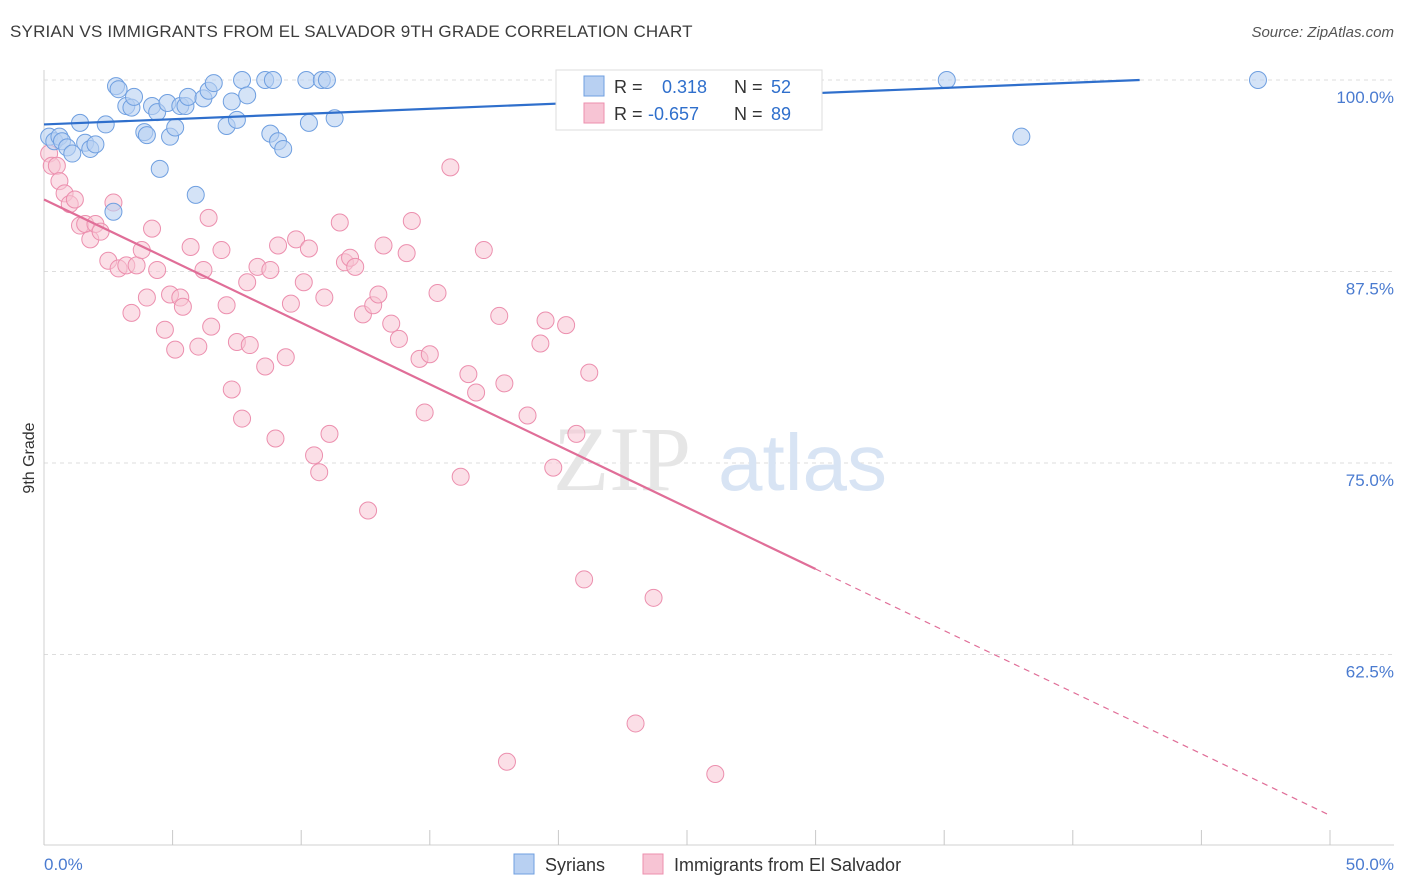 The width and height of the screenshot is (1406, 892). Describe the element at coordinates (1370, 864) in the screenshot. I see `x-tick-label-max: 50.0%` at that location.